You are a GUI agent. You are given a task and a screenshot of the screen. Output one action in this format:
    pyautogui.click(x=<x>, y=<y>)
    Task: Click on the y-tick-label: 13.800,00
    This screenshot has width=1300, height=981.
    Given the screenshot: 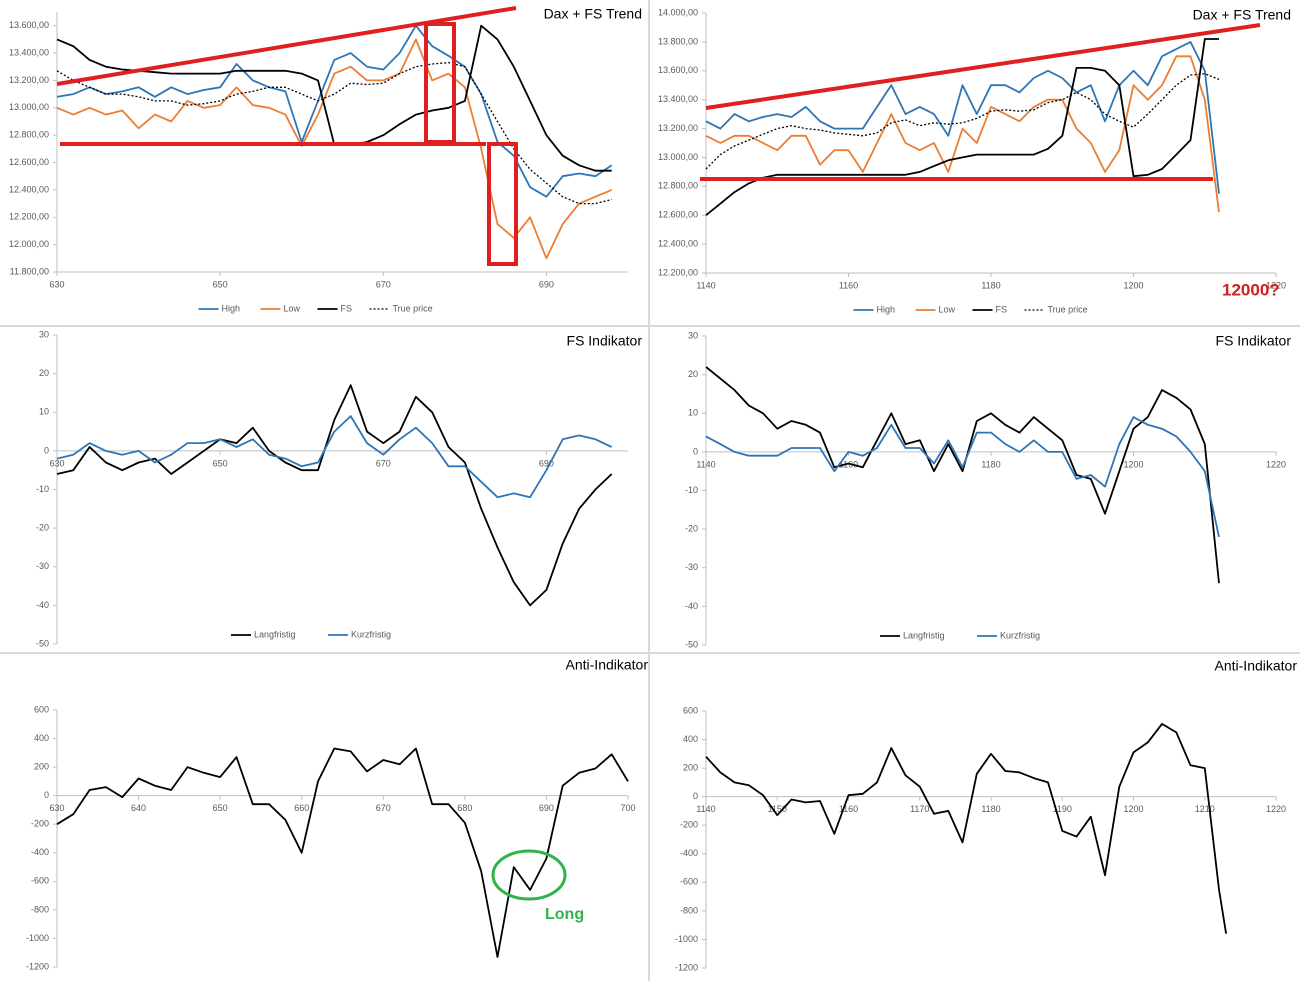 What is the action you would take?
    pyautogui.click(x=678, y=41)
    